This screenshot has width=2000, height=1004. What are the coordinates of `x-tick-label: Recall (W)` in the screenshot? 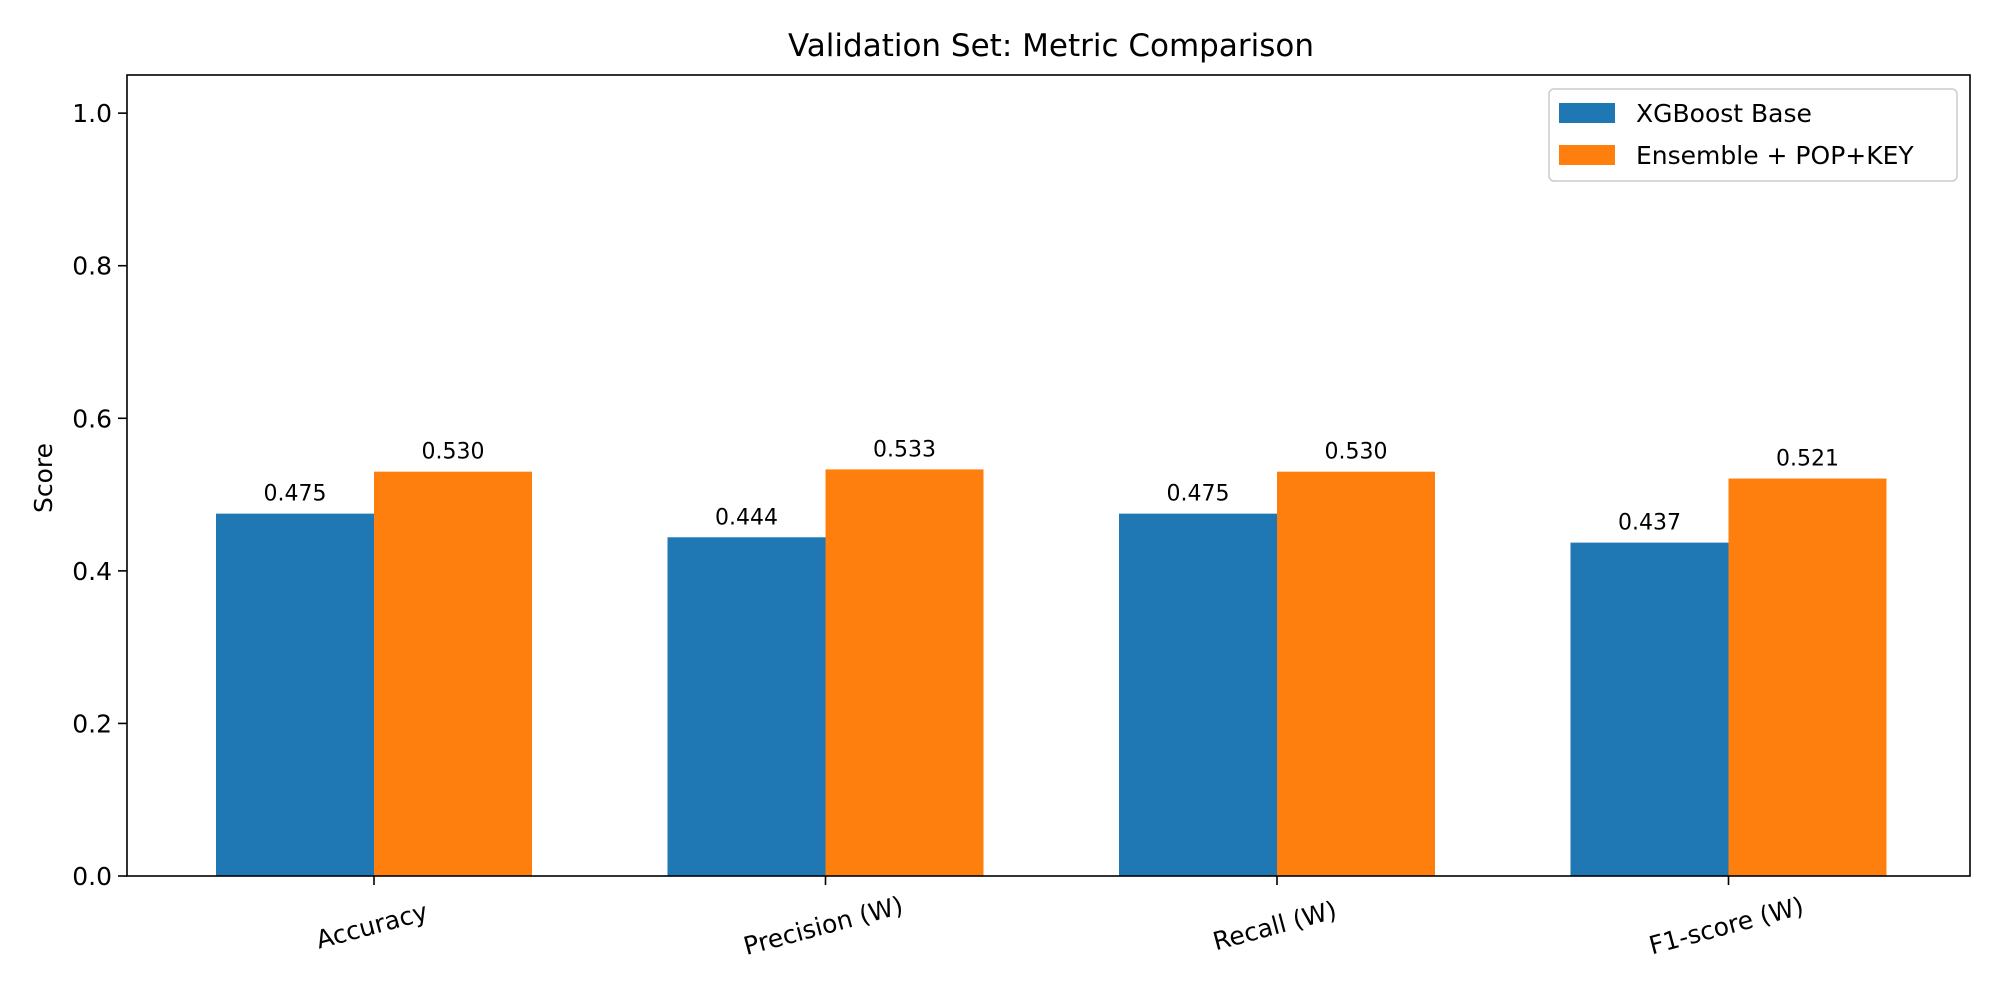 It's located at (1275, 925).